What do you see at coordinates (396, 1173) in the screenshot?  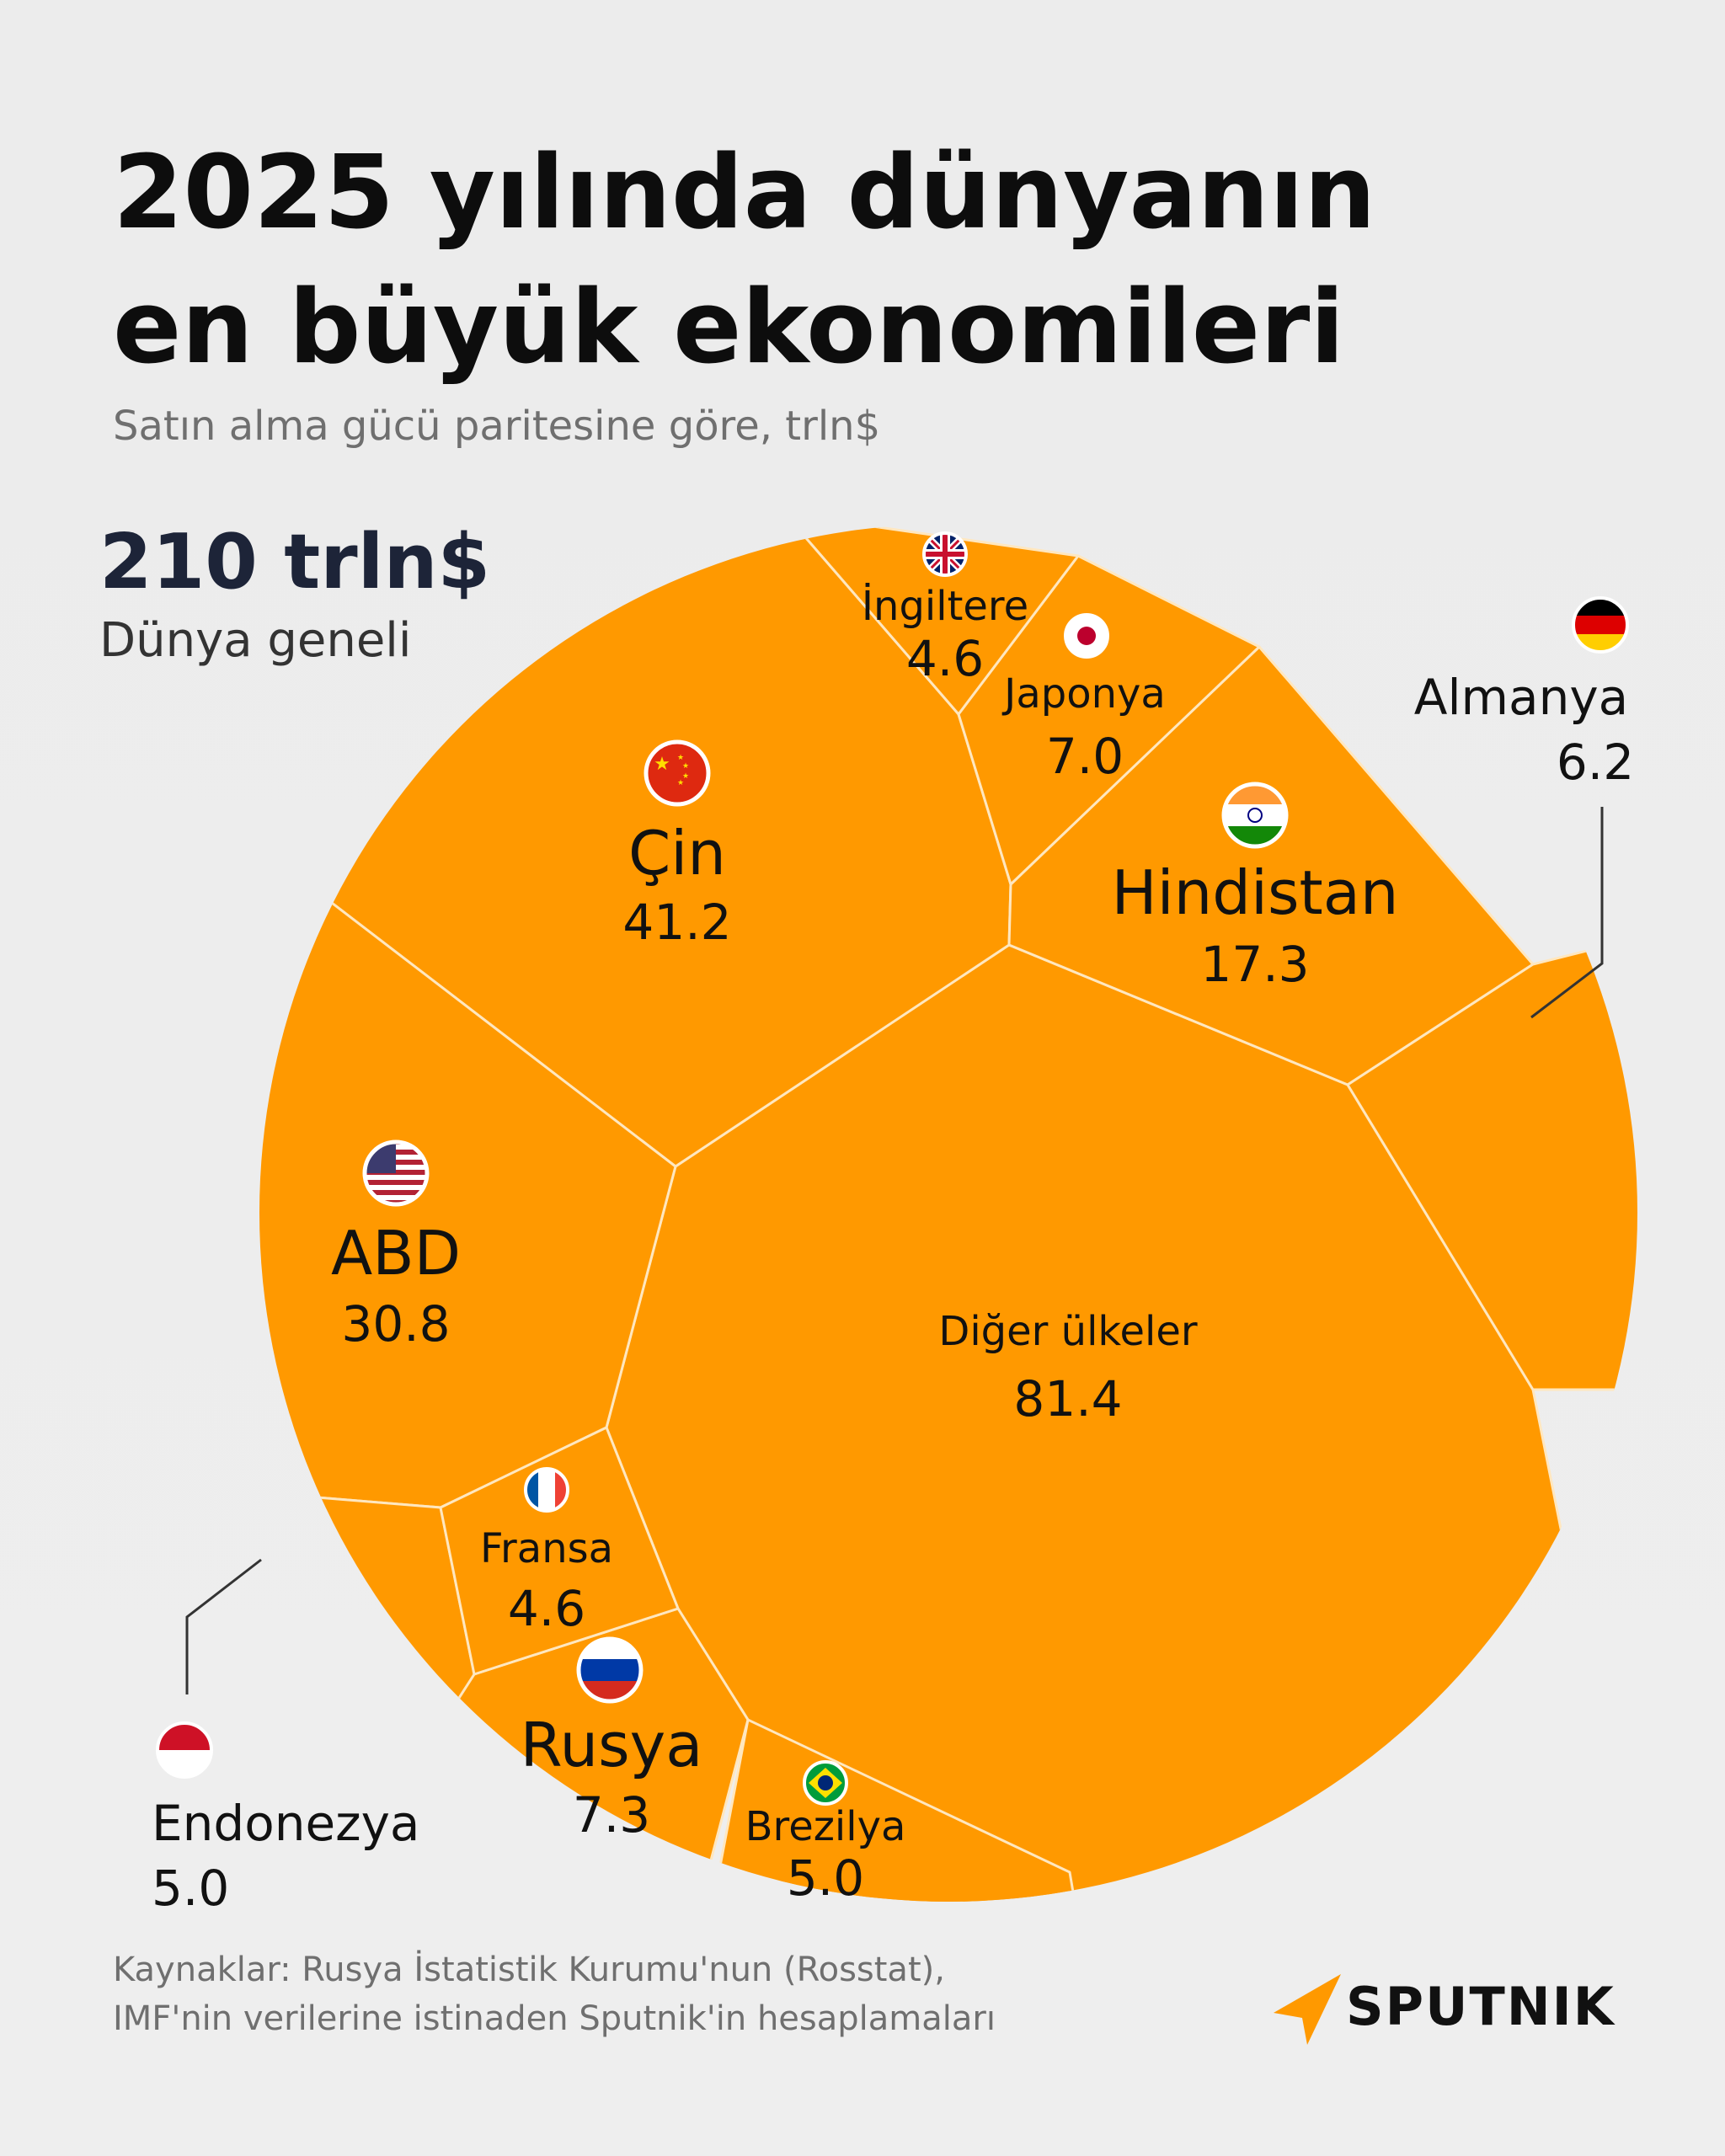 I see `flag-usa-icon` at bounding box center [396, 1173].